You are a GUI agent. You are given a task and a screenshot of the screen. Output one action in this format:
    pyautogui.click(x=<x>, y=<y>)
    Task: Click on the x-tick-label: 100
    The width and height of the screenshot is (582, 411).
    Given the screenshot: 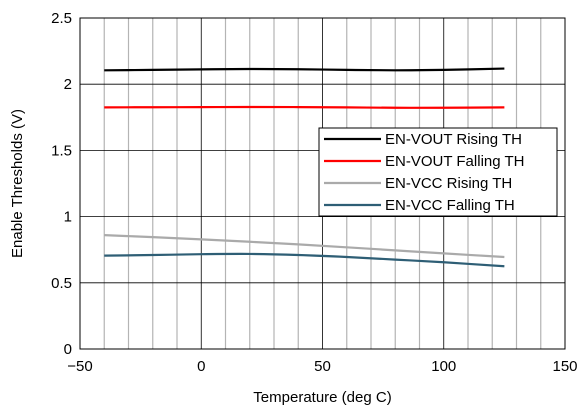 What is the action you would take?
    pyautogui.click(x=443, y=366)
    